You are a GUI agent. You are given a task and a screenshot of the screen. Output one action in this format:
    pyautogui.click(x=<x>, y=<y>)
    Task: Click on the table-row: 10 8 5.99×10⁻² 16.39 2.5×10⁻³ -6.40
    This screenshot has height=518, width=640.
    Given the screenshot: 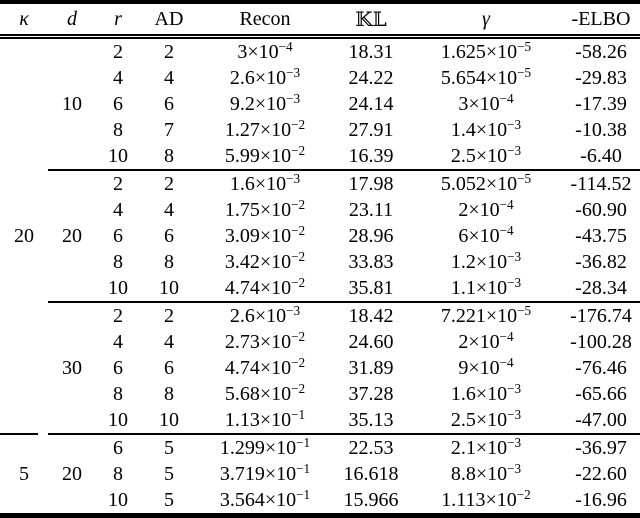 What is the action you would take?
    pyautogui.click(x=320, y=156)
    